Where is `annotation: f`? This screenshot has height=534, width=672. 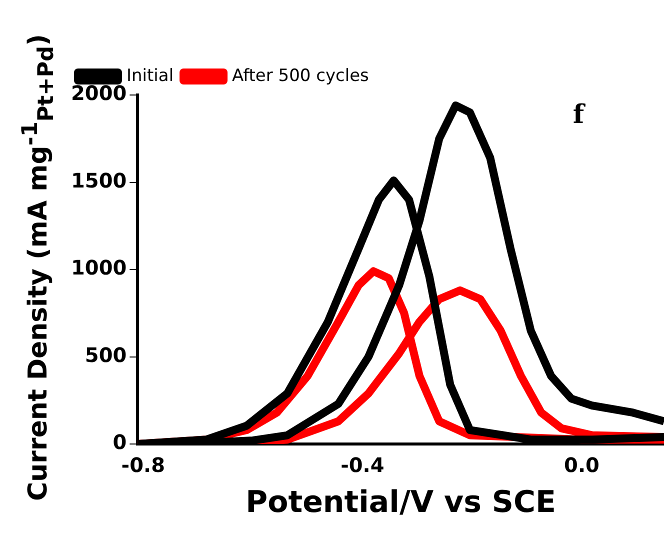
annotation: f is located at coordinates (579, 115).